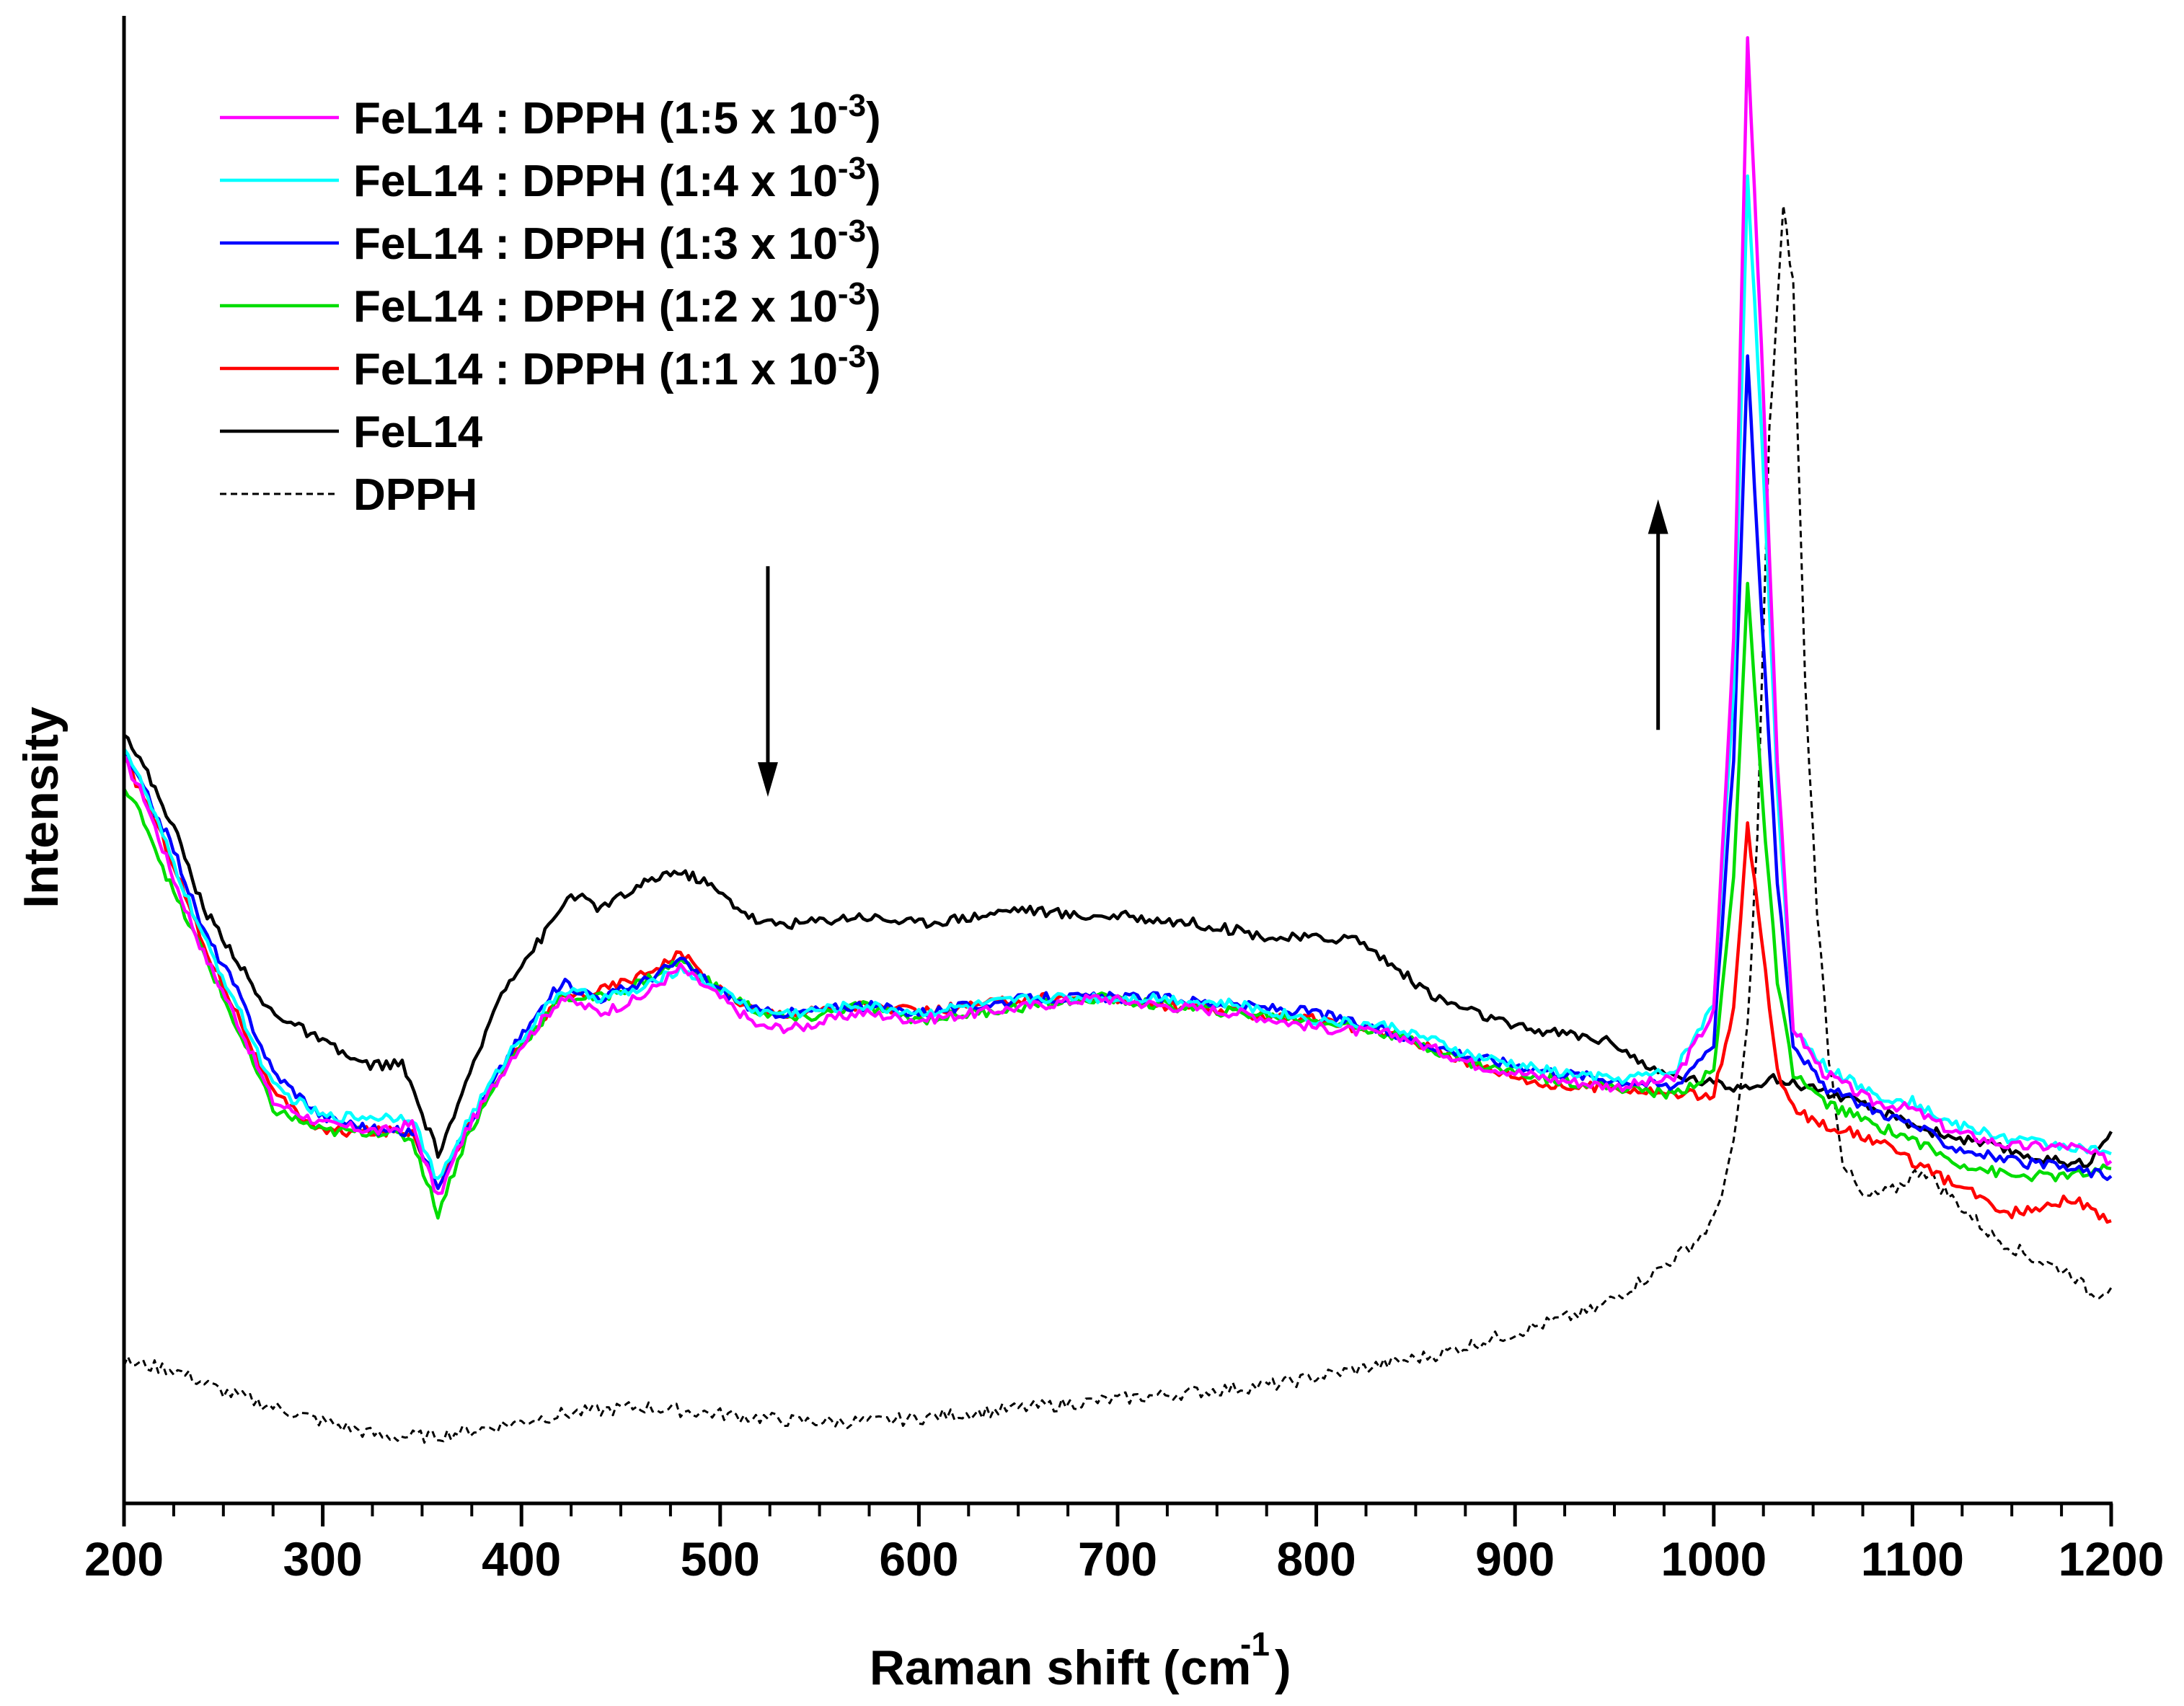  I want to click on legend-label: FeL14 : DPPH (1:5 x 10-3), so click(617, 115).